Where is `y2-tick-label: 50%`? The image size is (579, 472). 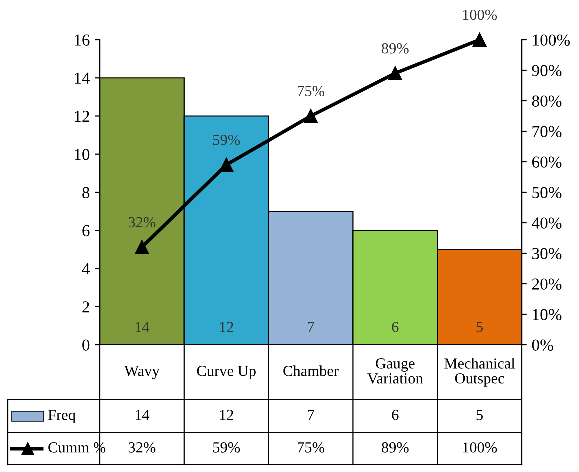
y2-tick-label: 50% is located at coordinates (547, 192).